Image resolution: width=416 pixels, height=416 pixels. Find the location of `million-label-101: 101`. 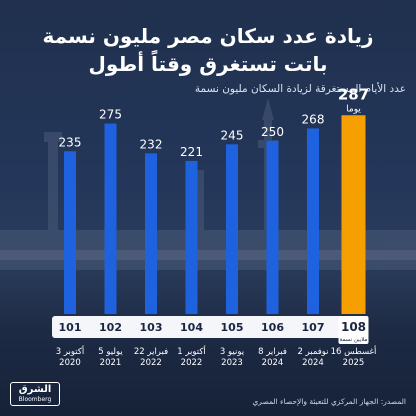

million-label-101: 101 is located at coordinates (70, 327).